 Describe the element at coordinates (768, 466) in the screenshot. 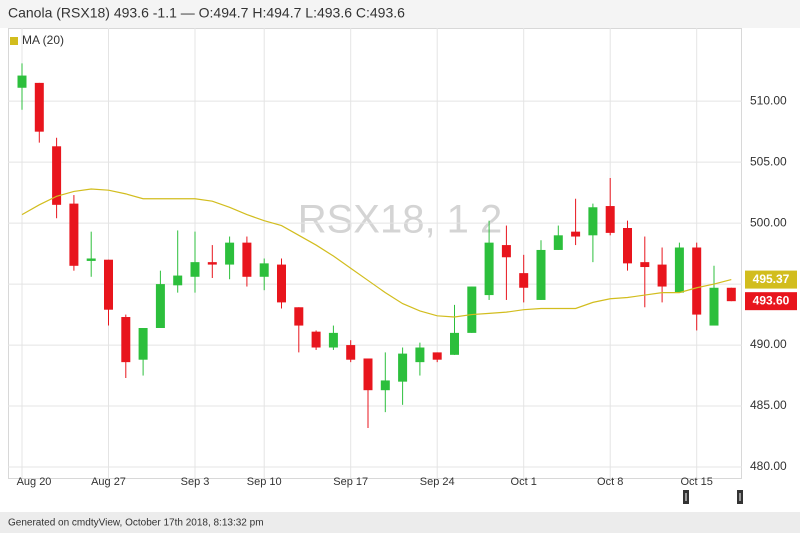

I see `y-tick-label: 480.00` at that location.